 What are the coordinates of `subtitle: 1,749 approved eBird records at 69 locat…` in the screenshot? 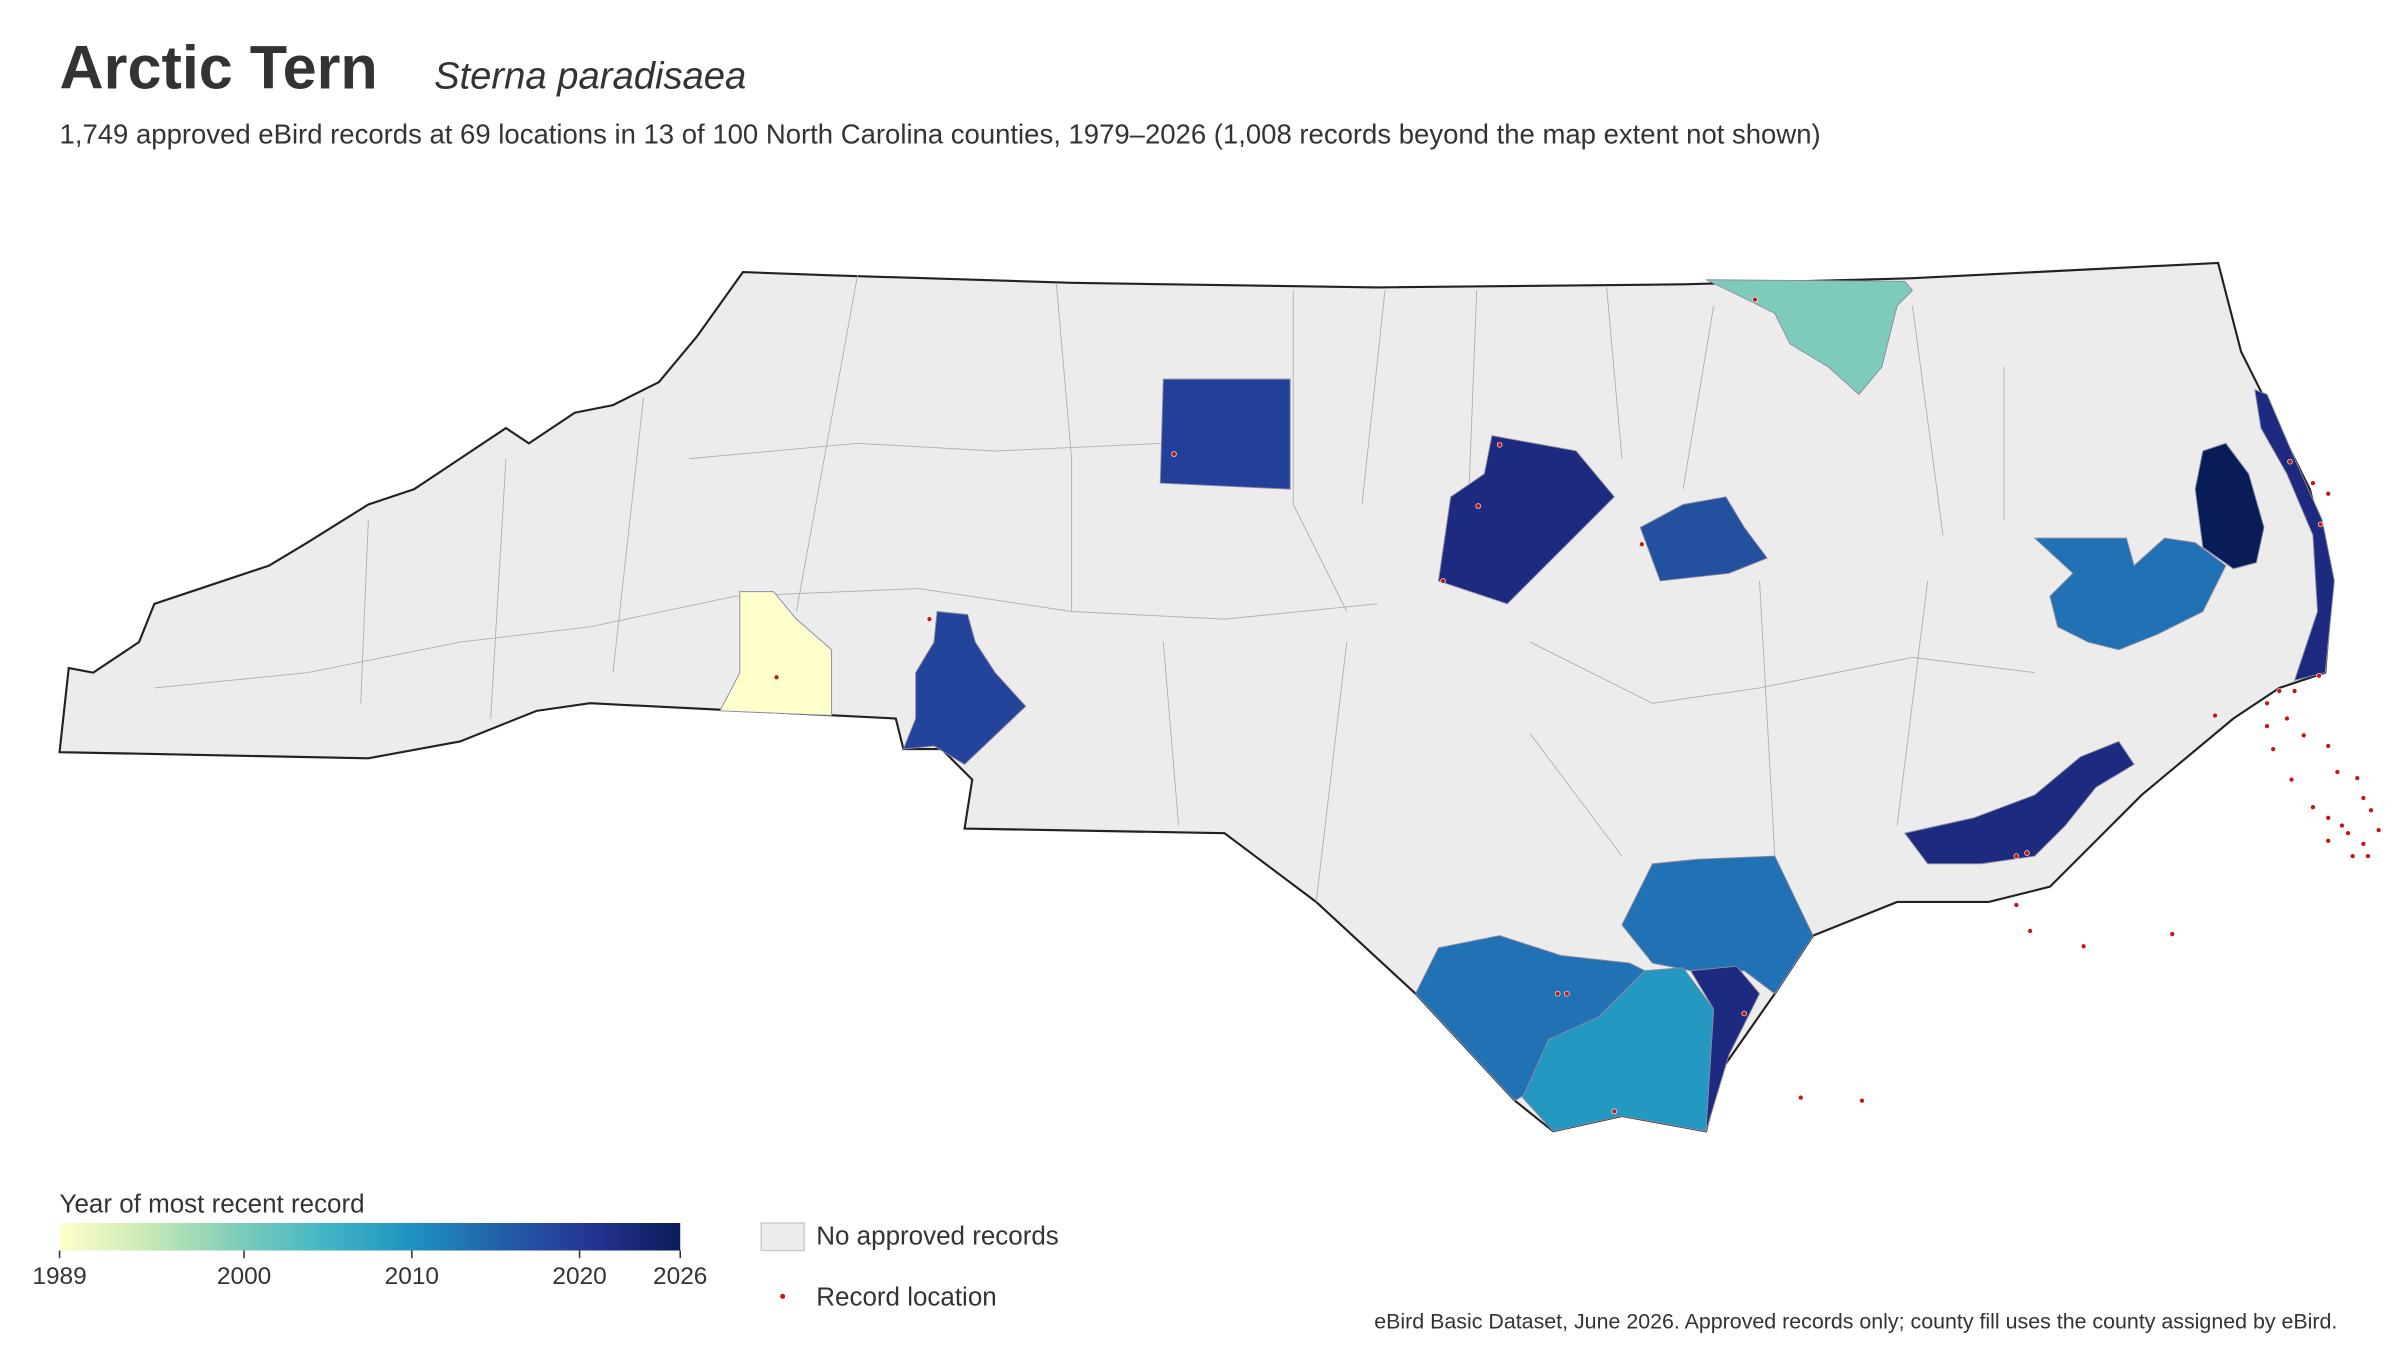 It's located at (940, 134).